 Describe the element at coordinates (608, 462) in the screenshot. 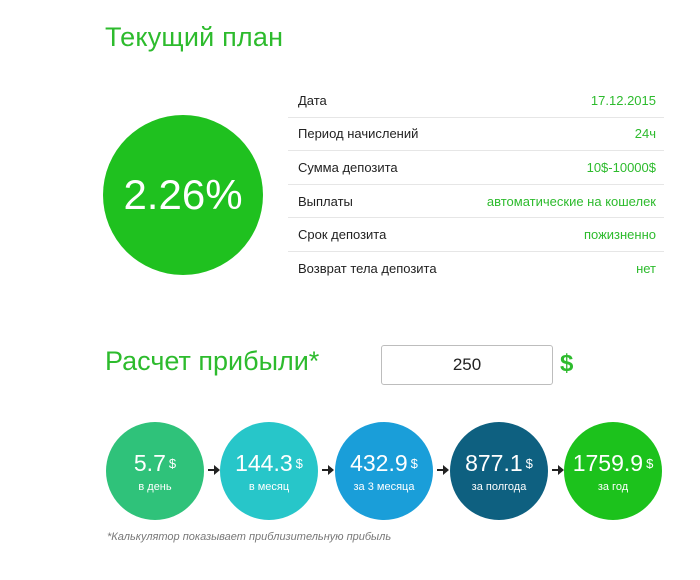

I see `result-value: 1759.9` at that location.